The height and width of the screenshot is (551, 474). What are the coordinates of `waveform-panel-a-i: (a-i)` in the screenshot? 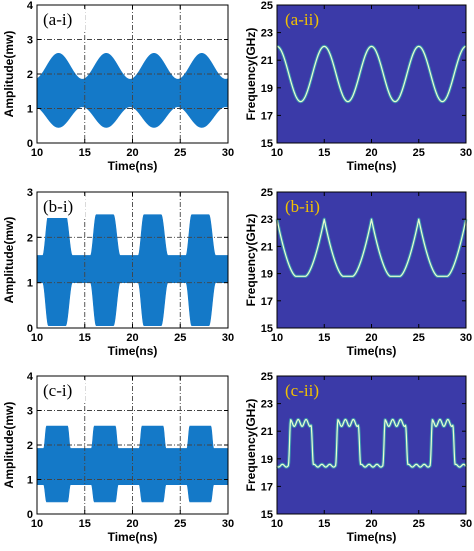 It's located at (132, 74).